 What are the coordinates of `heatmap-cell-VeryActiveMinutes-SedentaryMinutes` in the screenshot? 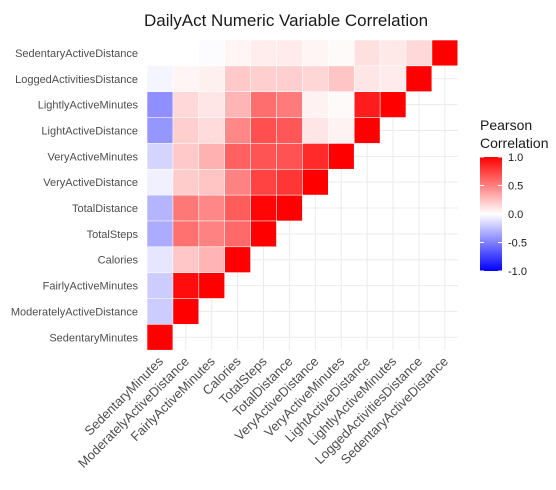 It's located at (160, 156).